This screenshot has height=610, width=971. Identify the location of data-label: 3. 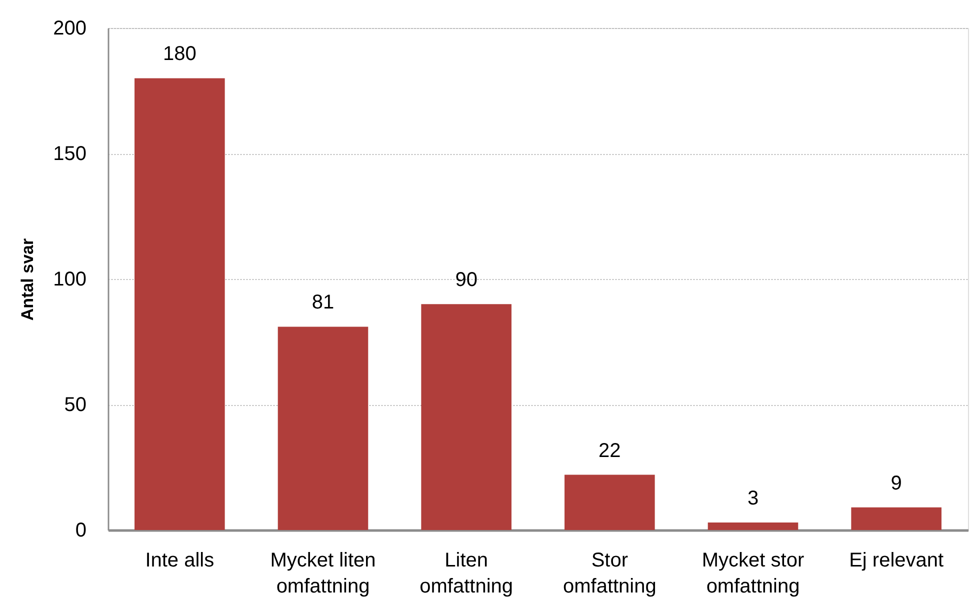
(753, 498).